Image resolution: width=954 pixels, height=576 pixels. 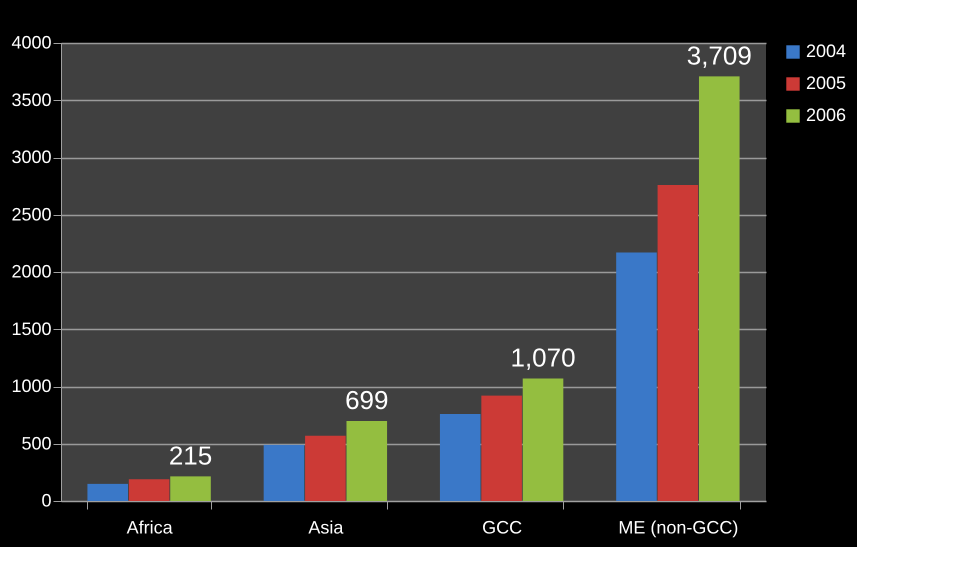 What do you see at coordinates (31, 214) in the screenshot?
I see `y-tick-label: 2500` at bounding box center [31, 214].